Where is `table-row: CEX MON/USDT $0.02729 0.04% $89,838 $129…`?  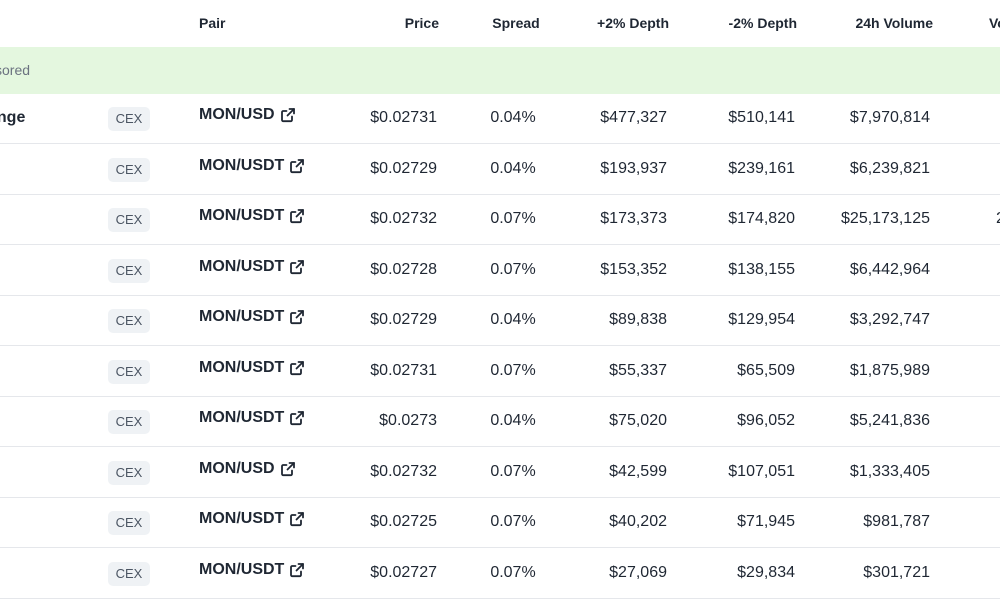 table-row: CEX MON/USDT $0.02729 0.04% $89,838 $129… is located at coordinates (500, 321).